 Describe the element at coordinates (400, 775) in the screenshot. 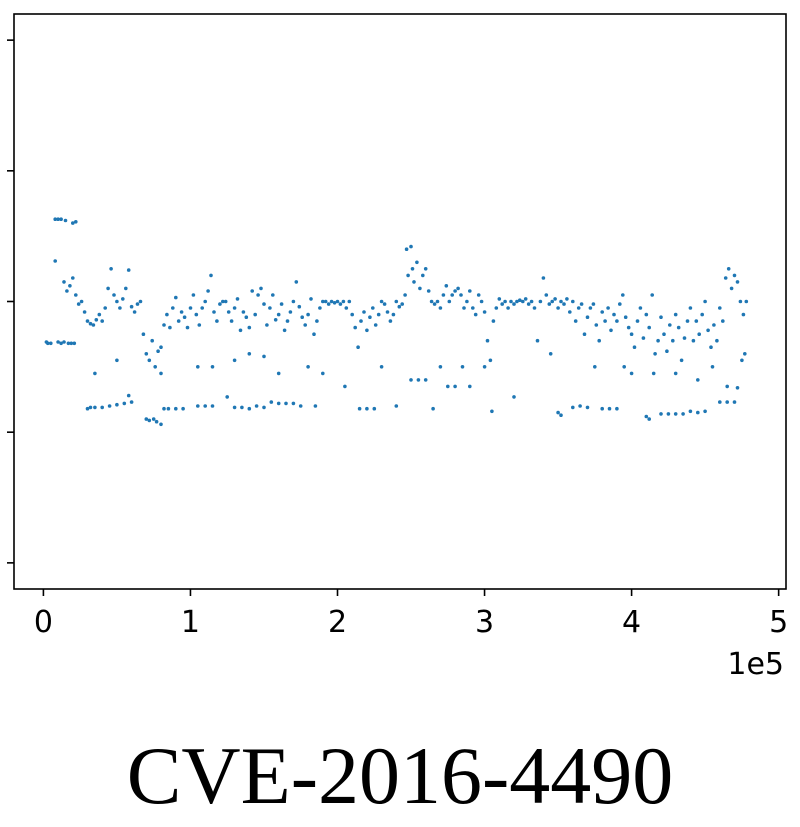

I see `figure-caption: CVE-2016-4490` at that location.